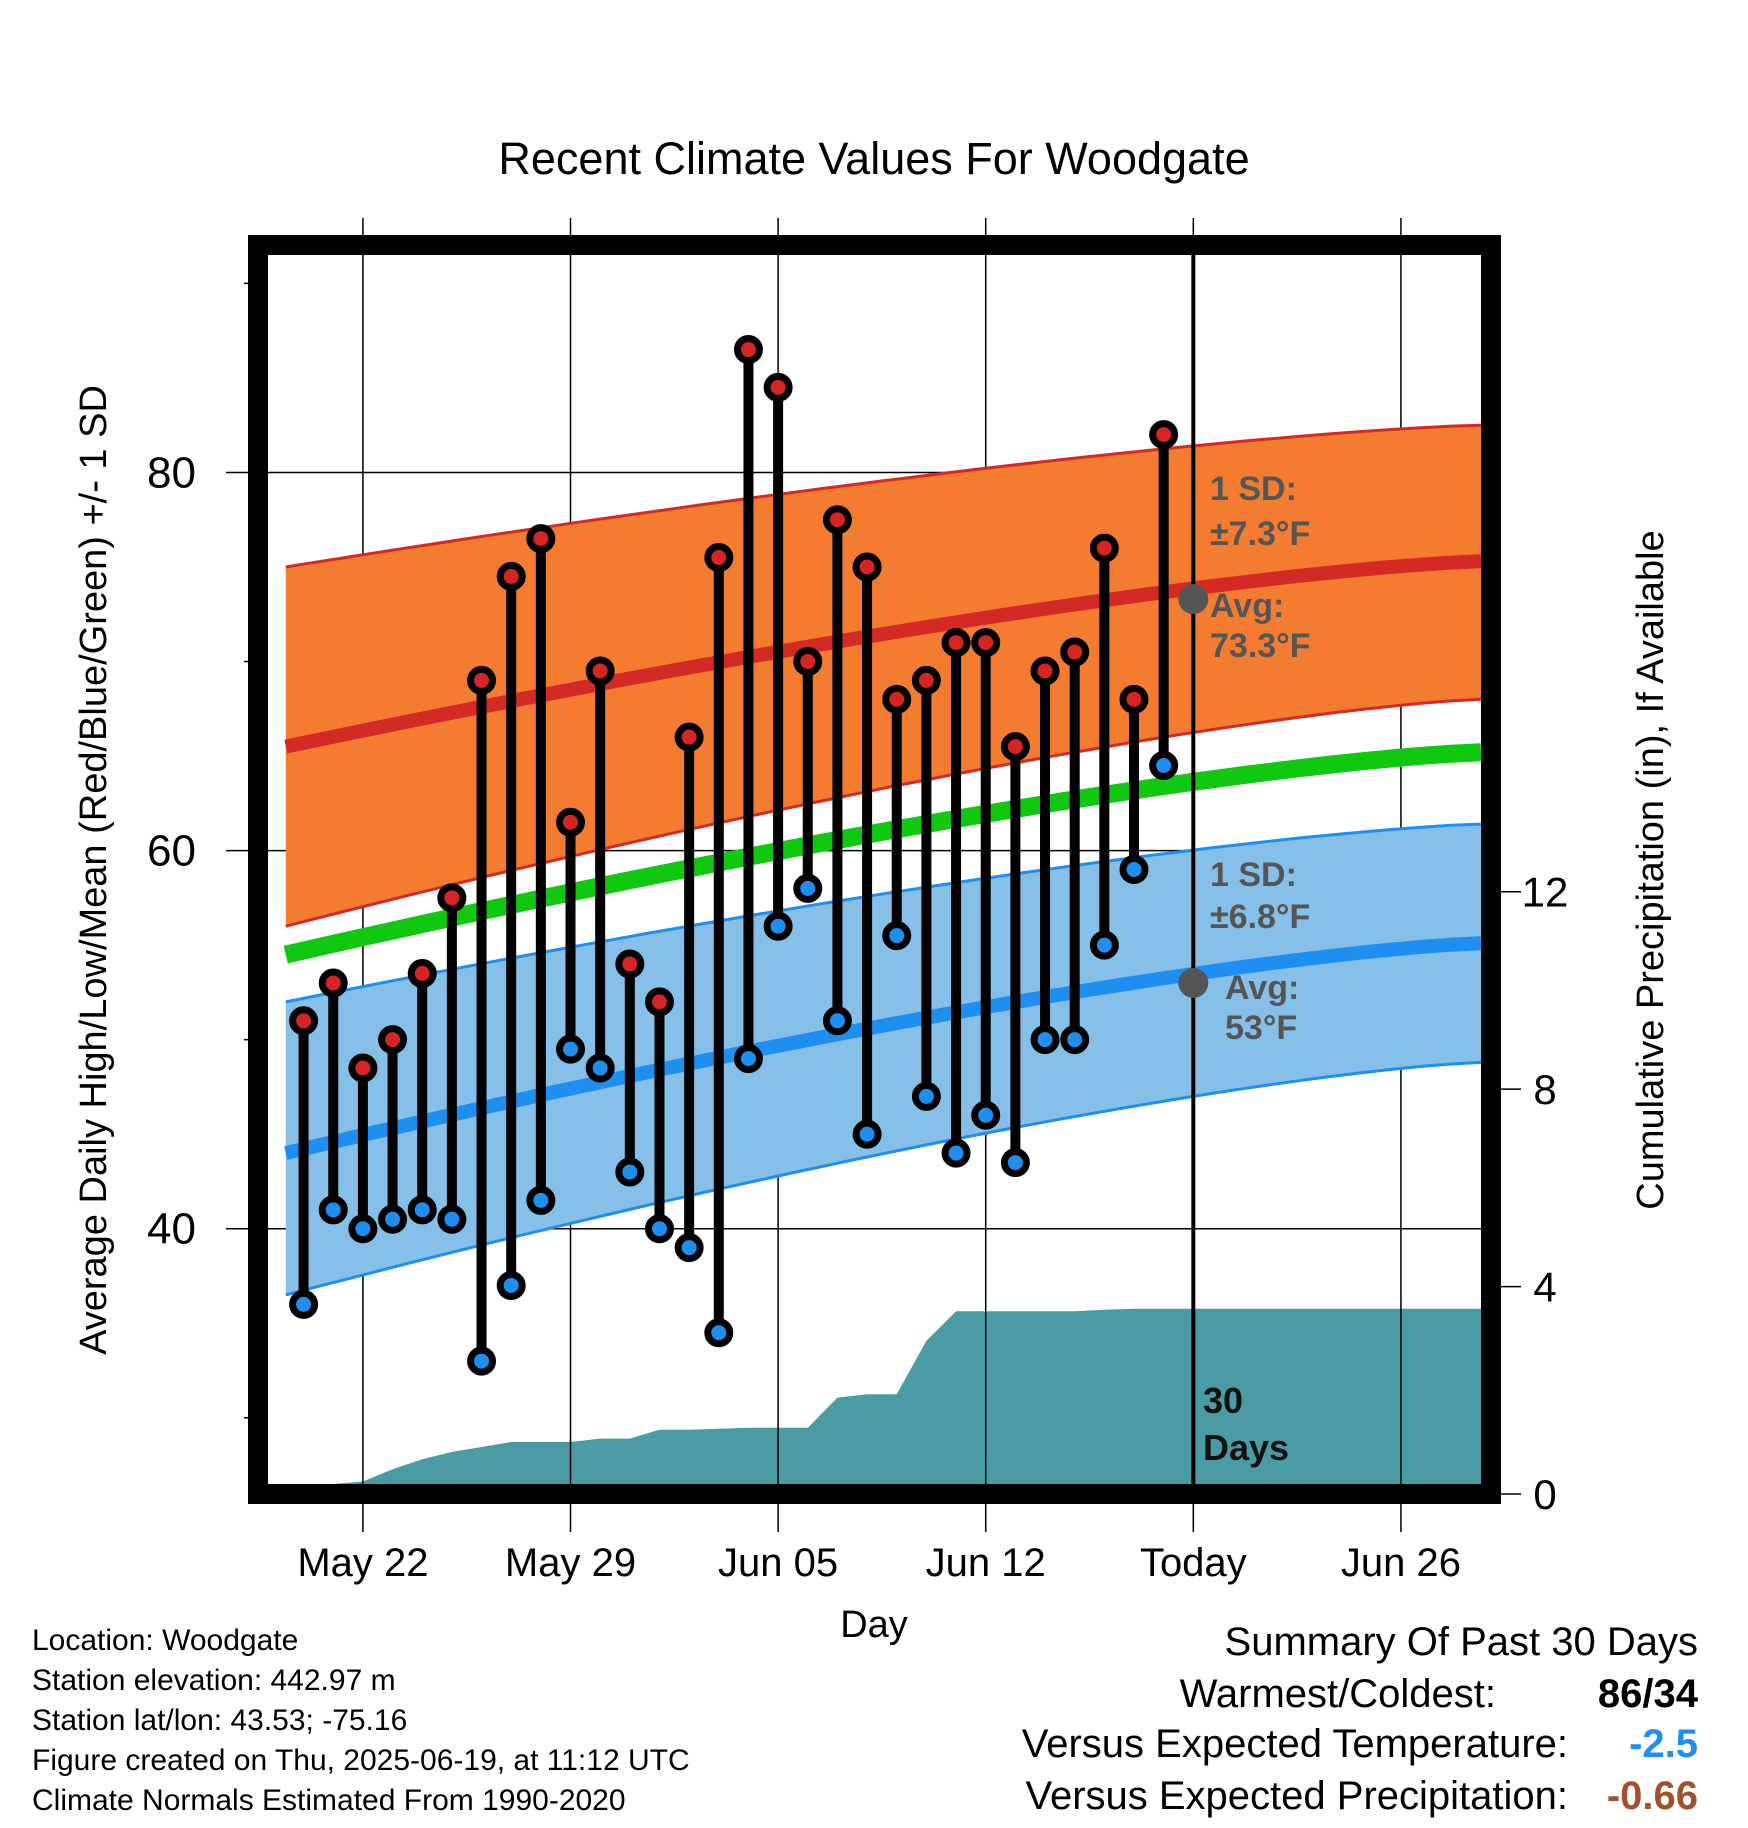 The width and height of the screenshot is (1748, 1828). What do you see at coordinates (1193, 599) in the screenshot?
I see `high-avg-marker` at bounding box center [1193, 599].